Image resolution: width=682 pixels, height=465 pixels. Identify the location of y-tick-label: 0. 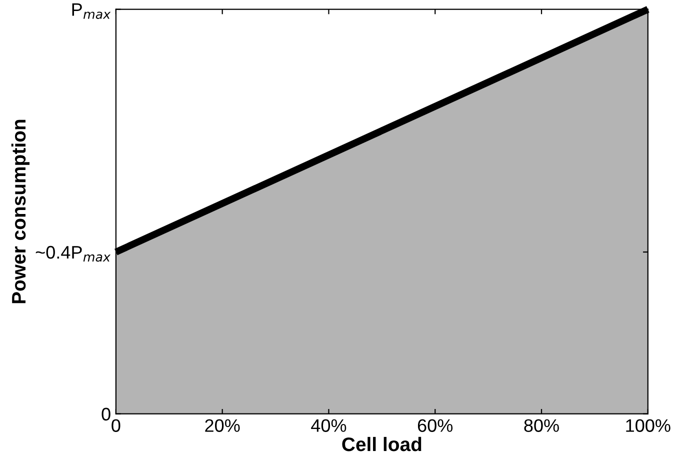
(106, 414).